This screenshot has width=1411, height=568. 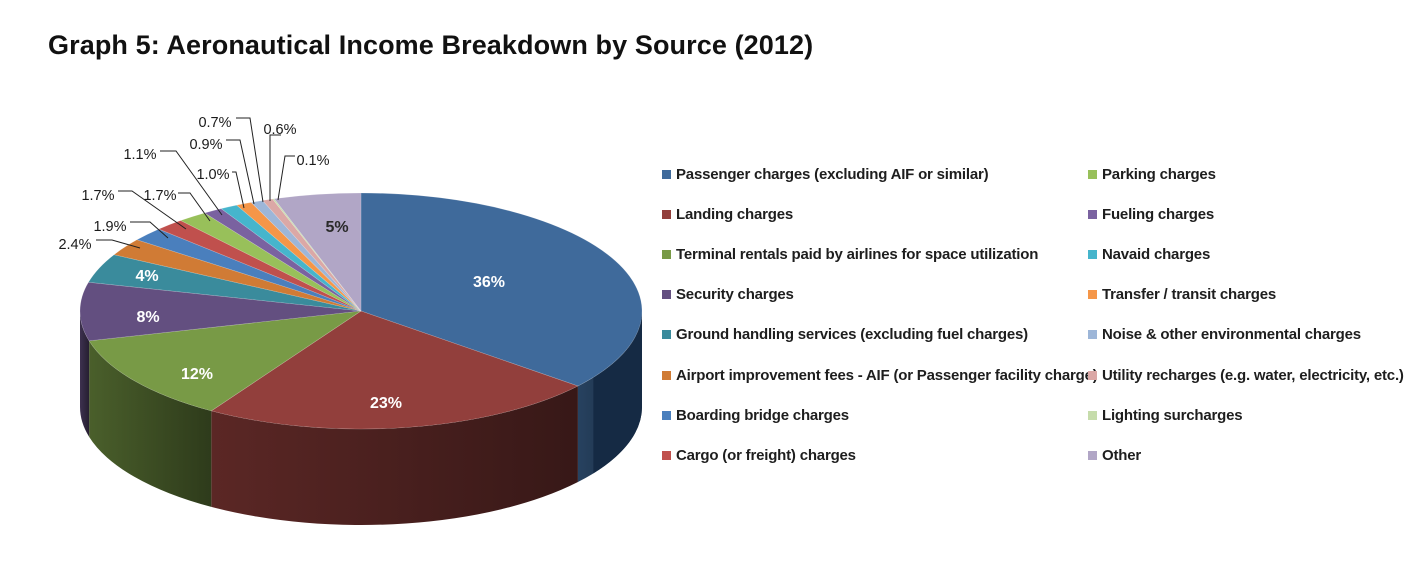 What do you see at coordinates (617, 392) in the screenshot?
I see `pie-side-passenger-dark` at bounding box center [617, 392].